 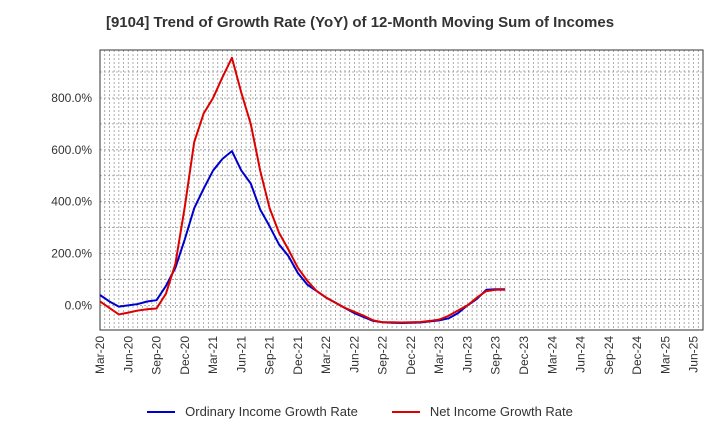 I want to click on y-tick-label: 400.0%, so click(x=71, y=202).